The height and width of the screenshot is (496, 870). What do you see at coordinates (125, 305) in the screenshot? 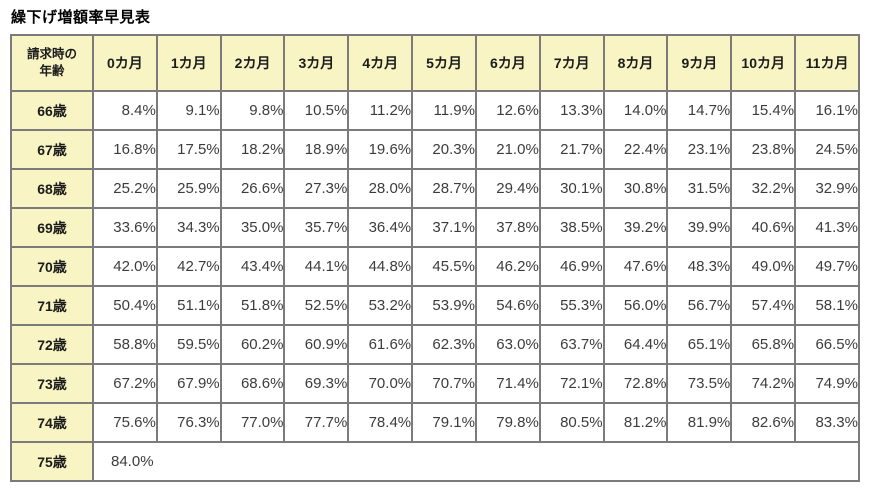
I see `rate-cell: 50.4%` at bounding box center [125, 305].